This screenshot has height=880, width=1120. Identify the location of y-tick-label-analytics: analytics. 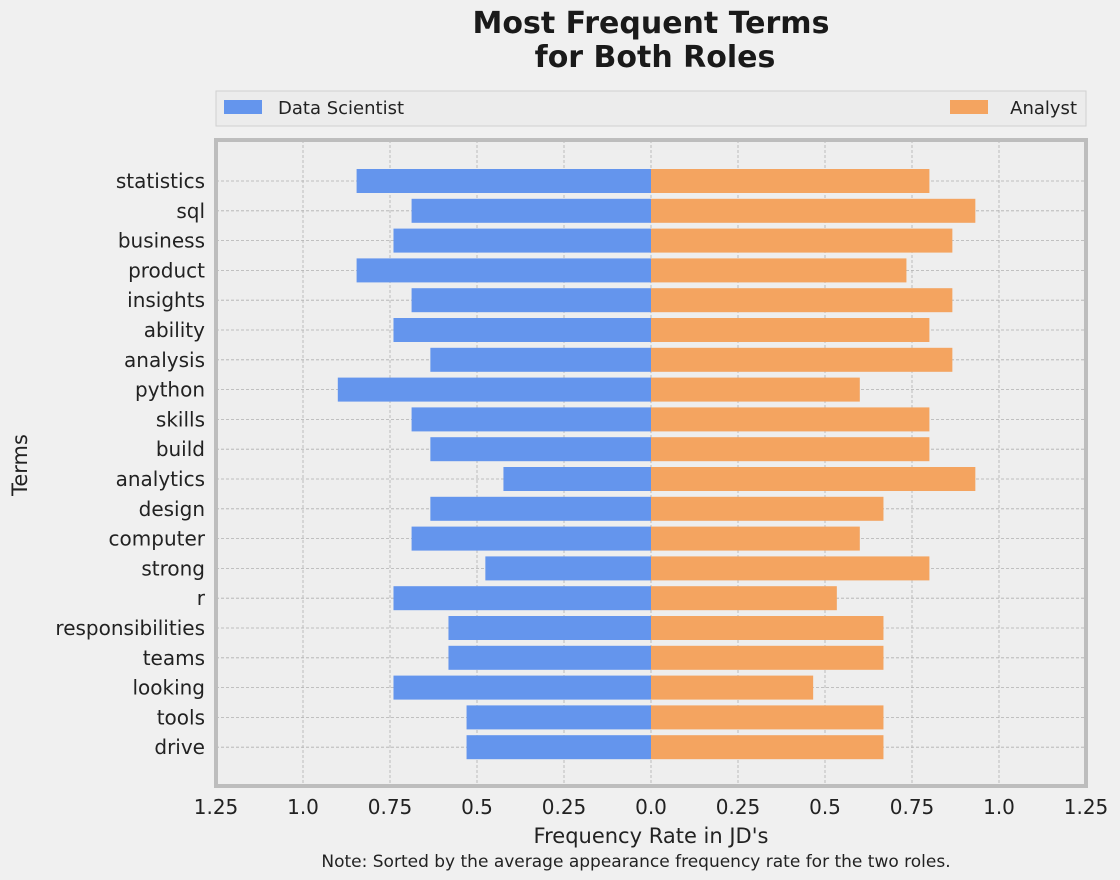
(160, 479).